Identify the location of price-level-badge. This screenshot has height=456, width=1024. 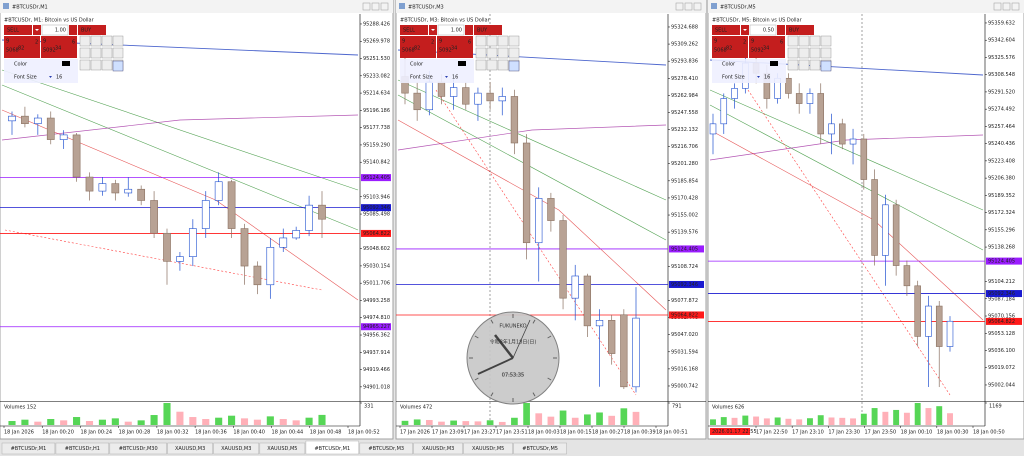
(1004, 321).